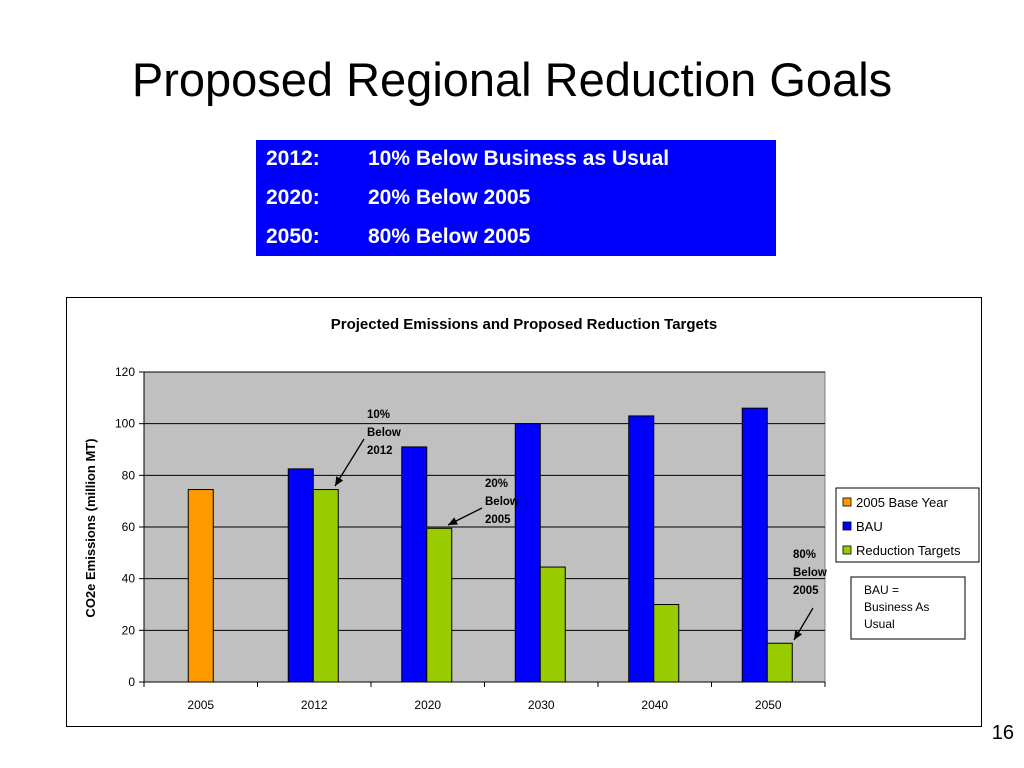 This screenshot has width=1024, height=768. Describe the element at coordinates (896, 607) in the screenshot. I see `bau-note: BAU = Business As Usual` at that location.